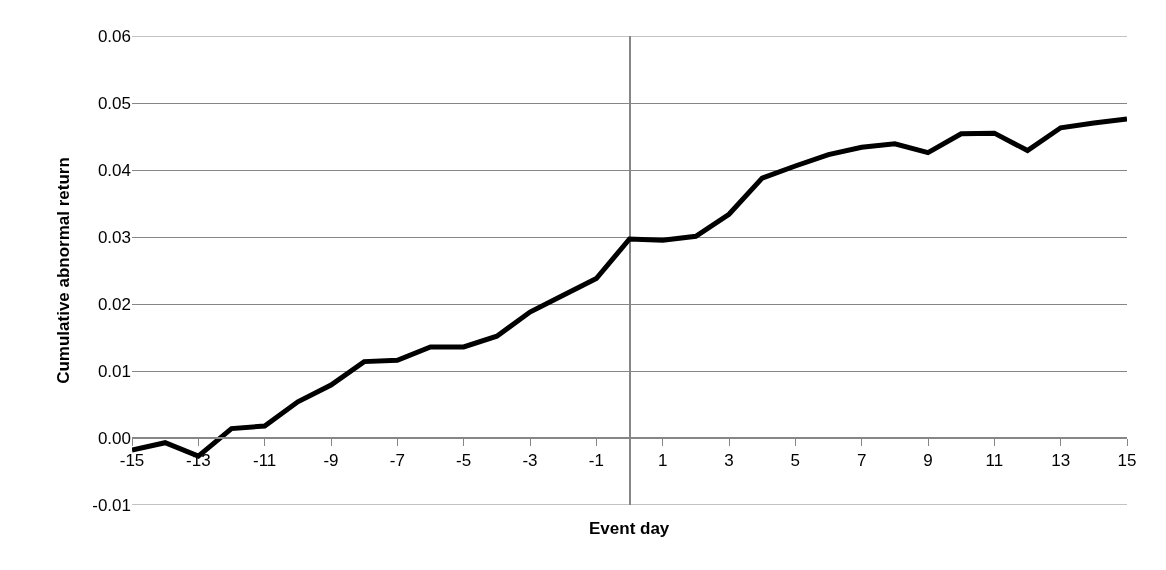 The image size is (1166, 570). Describe the element at coordinates (994, 461) in the screenshot. I see `x-tick-label: 11` at that location.